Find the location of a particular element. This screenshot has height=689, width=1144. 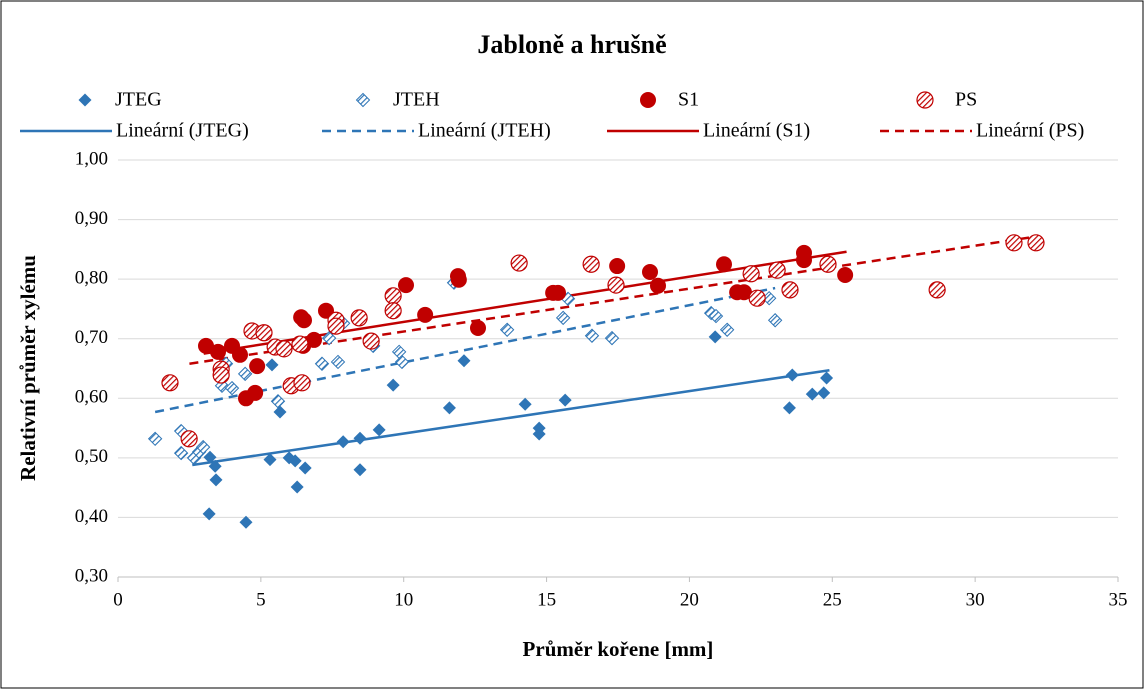

legend-label: S1 is located at coordinates (688, 100).